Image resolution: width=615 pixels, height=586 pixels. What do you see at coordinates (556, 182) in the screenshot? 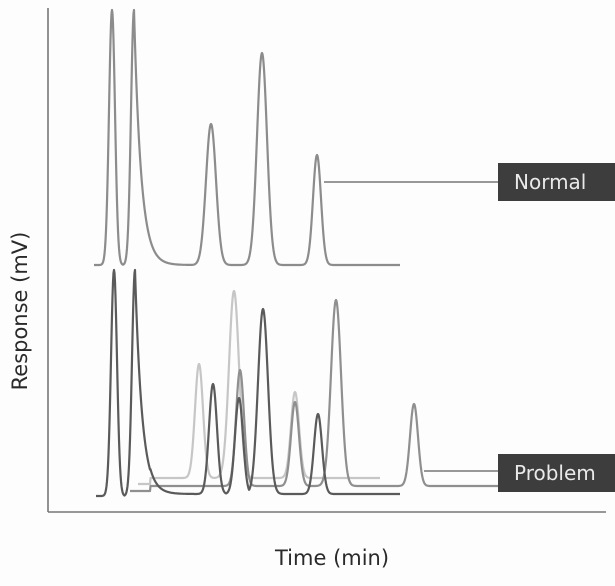
I see `normal-trace-tag: Normal` at bounding box center [556, 182].